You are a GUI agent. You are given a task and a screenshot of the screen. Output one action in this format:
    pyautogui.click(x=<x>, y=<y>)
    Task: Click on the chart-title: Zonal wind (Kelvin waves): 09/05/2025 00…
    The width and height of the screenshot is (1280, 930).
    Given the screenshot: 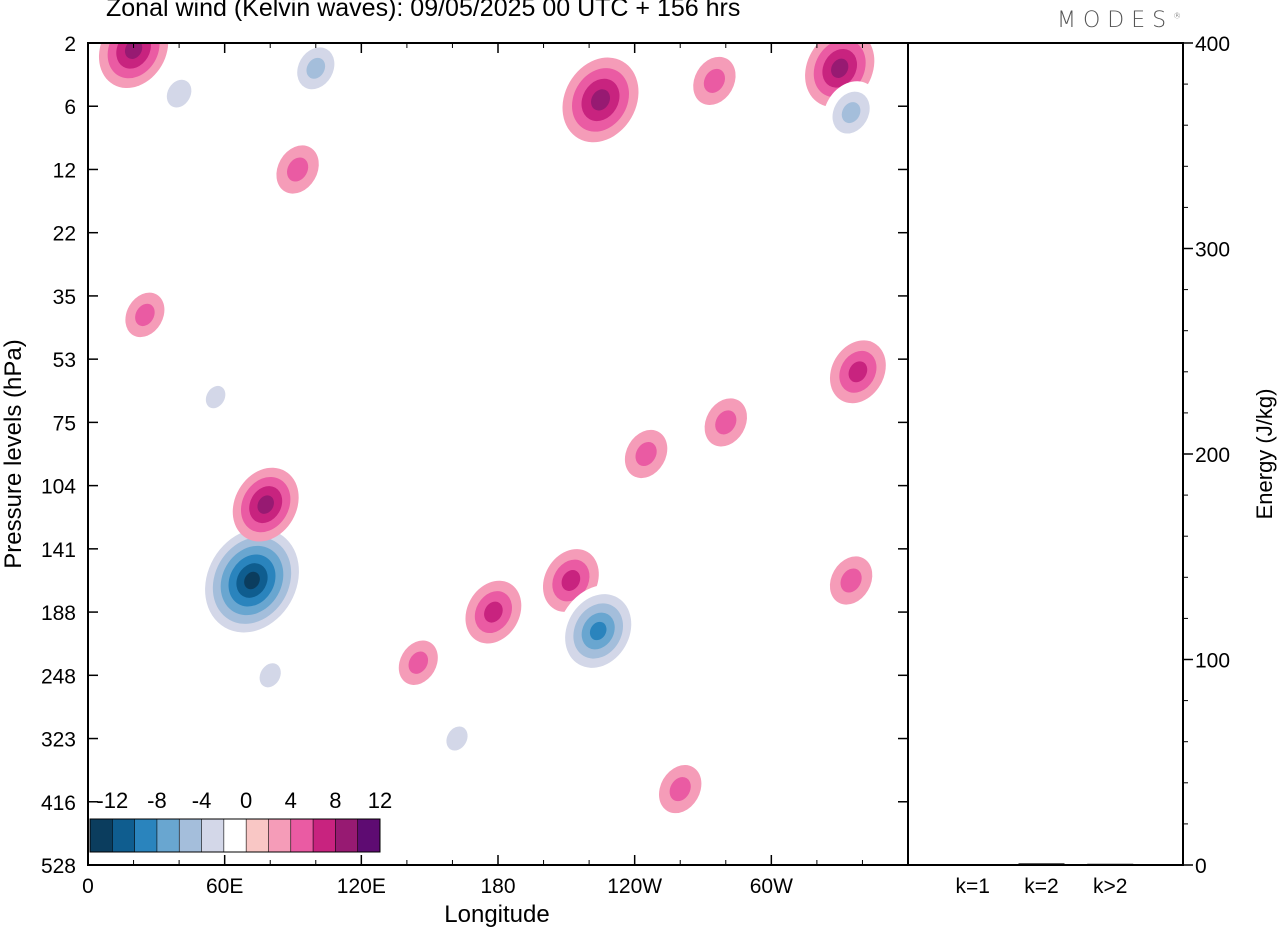 What is the action you would take?
    pyautogui.click(x=423, y=11)
    